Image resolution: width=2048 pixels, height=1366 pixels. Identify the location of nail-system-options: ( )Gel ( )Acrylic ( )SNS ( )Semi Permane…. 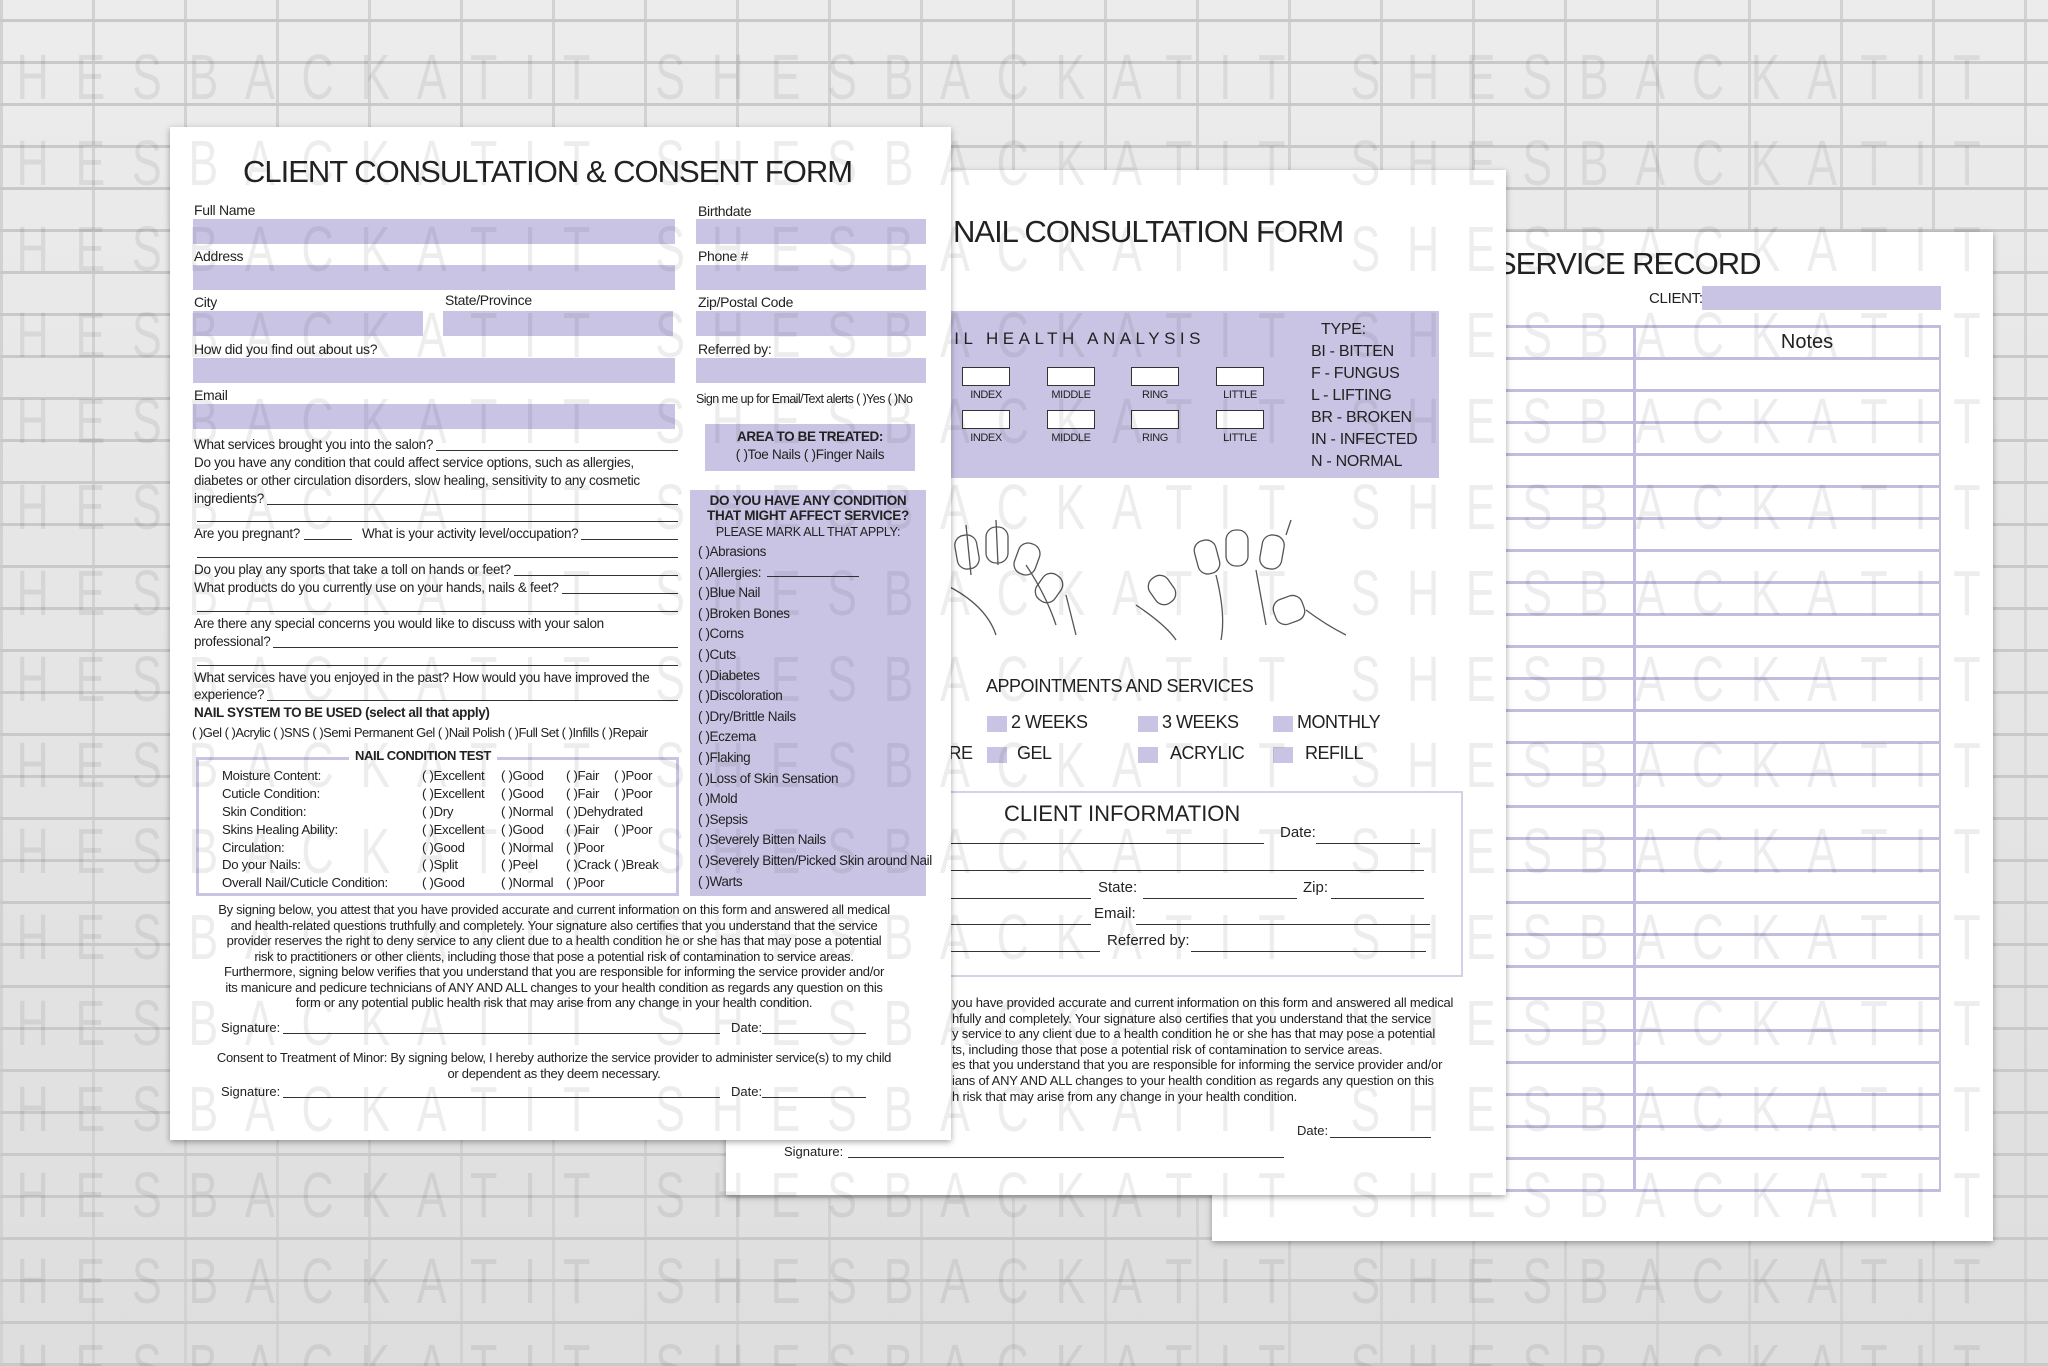
(420, 732).